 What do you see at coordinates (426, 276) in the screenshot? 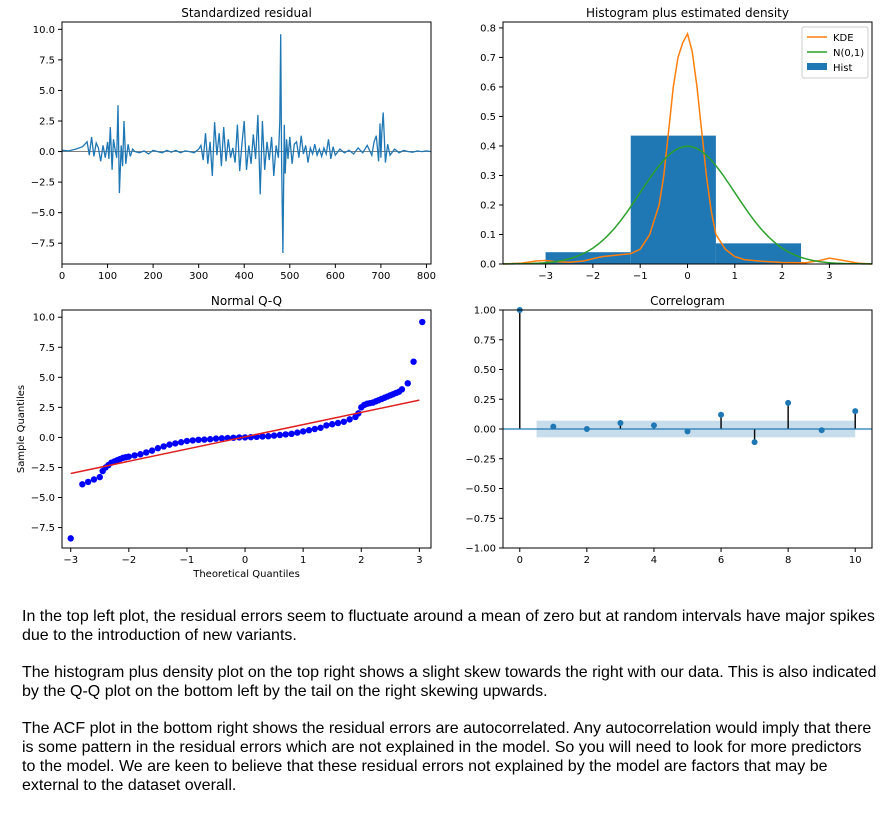
I see `x-tick-label: 800` at bounding box center [426, 276].